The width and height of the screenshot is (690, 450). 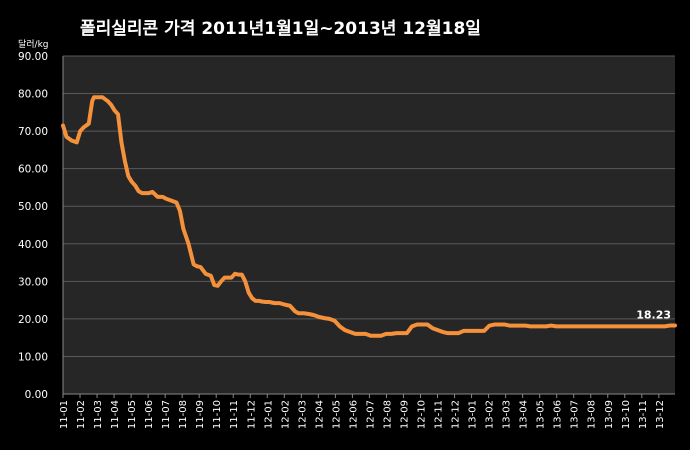 I want to click on y-tick-label: 40.00, so click(x=33, y=245).